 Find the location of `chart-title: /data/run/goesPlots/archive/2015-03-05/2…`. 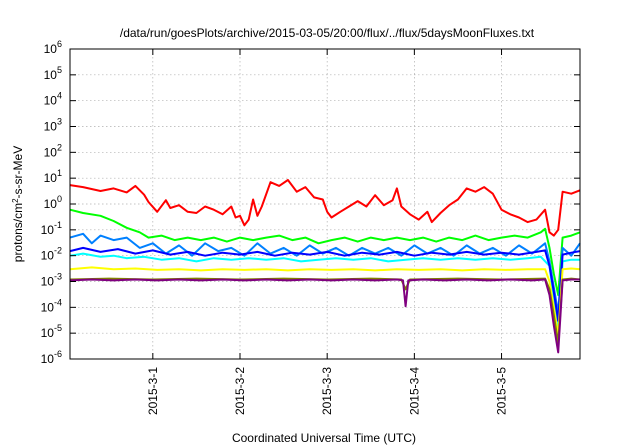

chart-title: /data/run/goesPlots/archive/2015-03-05/2… is located at coordinates (327, 33).